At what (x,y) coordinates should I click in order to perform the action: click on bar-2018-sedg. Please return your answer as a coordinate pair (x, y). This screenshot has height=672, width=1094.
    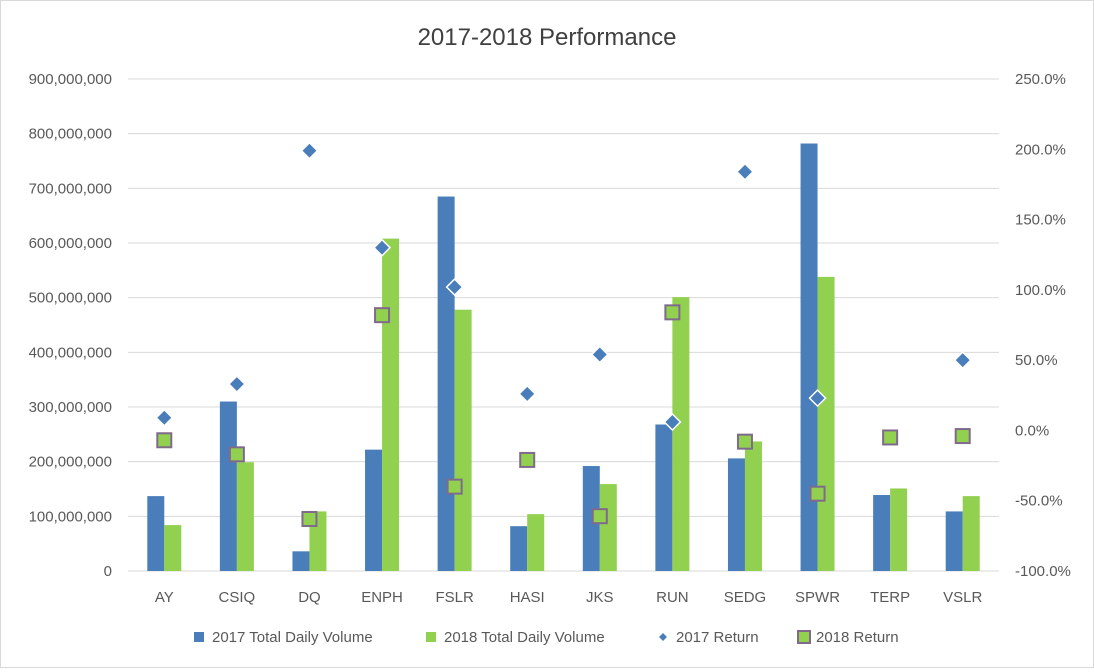
    Looking at the image, I should click on (753, 506).